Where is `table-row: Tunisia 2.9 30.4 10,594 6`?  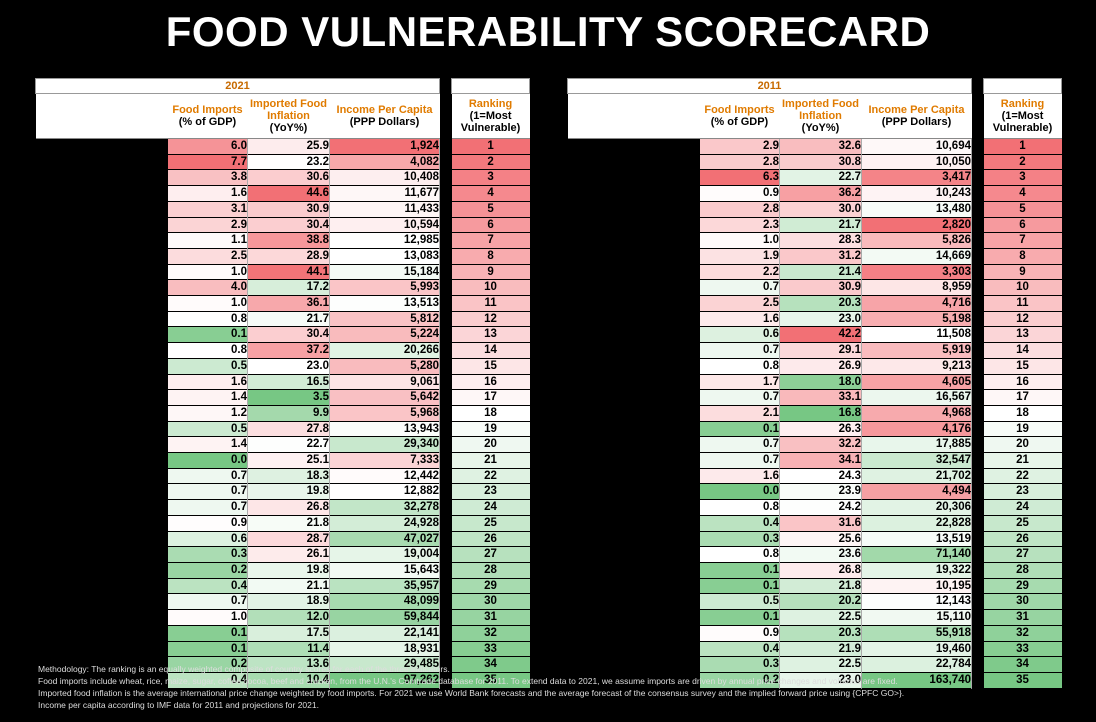 table-row: Tunisia 2.9 30.4 10,594 6 is located at coordinates (282, 225).